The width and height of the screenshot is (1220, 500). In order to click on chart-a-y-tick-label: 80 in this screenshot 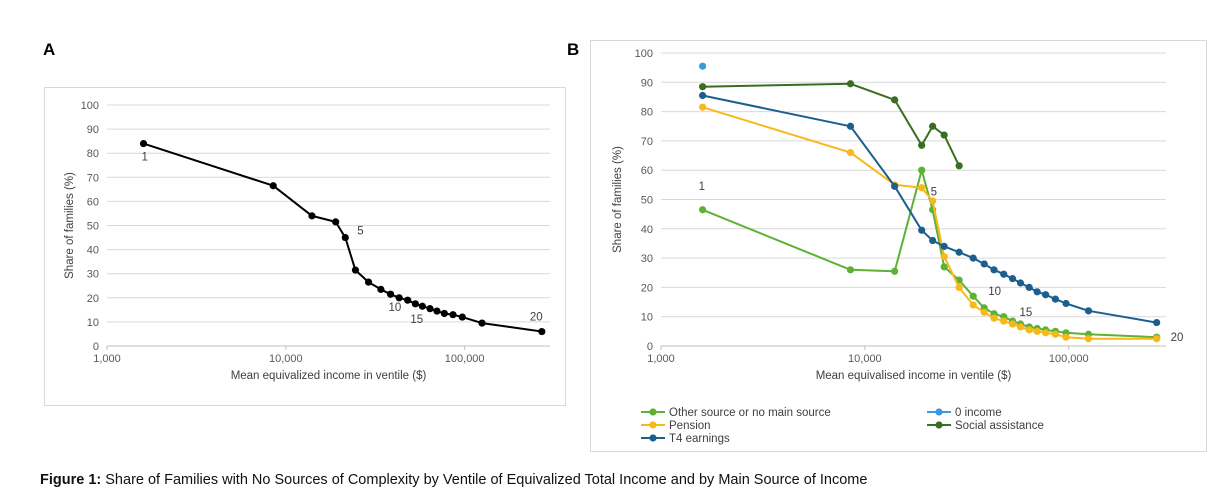, I will do `click(93, 154)`.